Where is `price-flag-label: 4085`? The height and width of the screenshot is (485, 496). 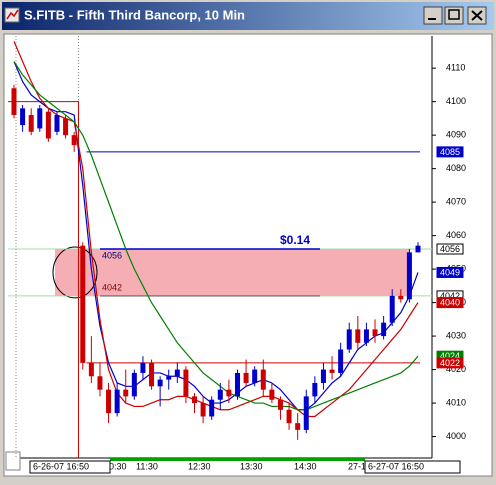
price-flag-label: 4085 is located at coordinates (450, 152).